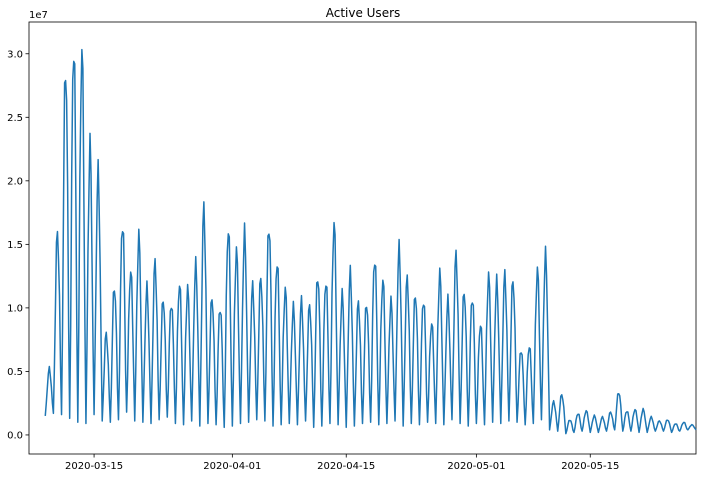  Describe the element at coordinates (232, 466) in the screenshot. I see `x-tick-label: 2020-04-01` at that location.